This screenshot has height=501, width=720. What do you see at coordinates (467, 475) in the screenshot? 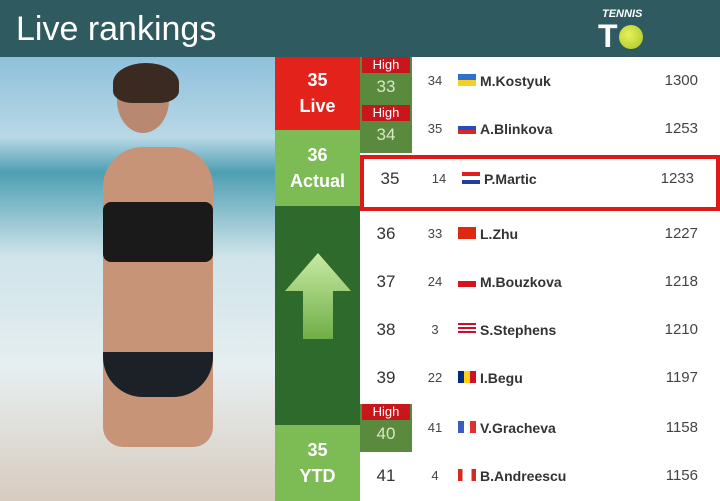
I see `canada-flag-icon` at bounding box center [467, 475].